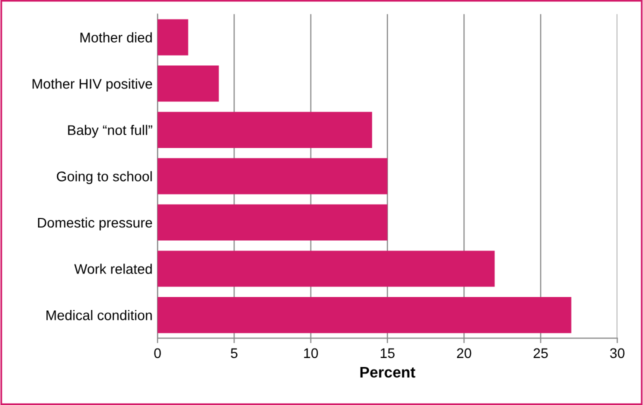 The width and height of the screenshot is (643, 405). Describe the element at coordinates (113, 269) in the screenshot. I see `y-tick-label: Work related` at that location.